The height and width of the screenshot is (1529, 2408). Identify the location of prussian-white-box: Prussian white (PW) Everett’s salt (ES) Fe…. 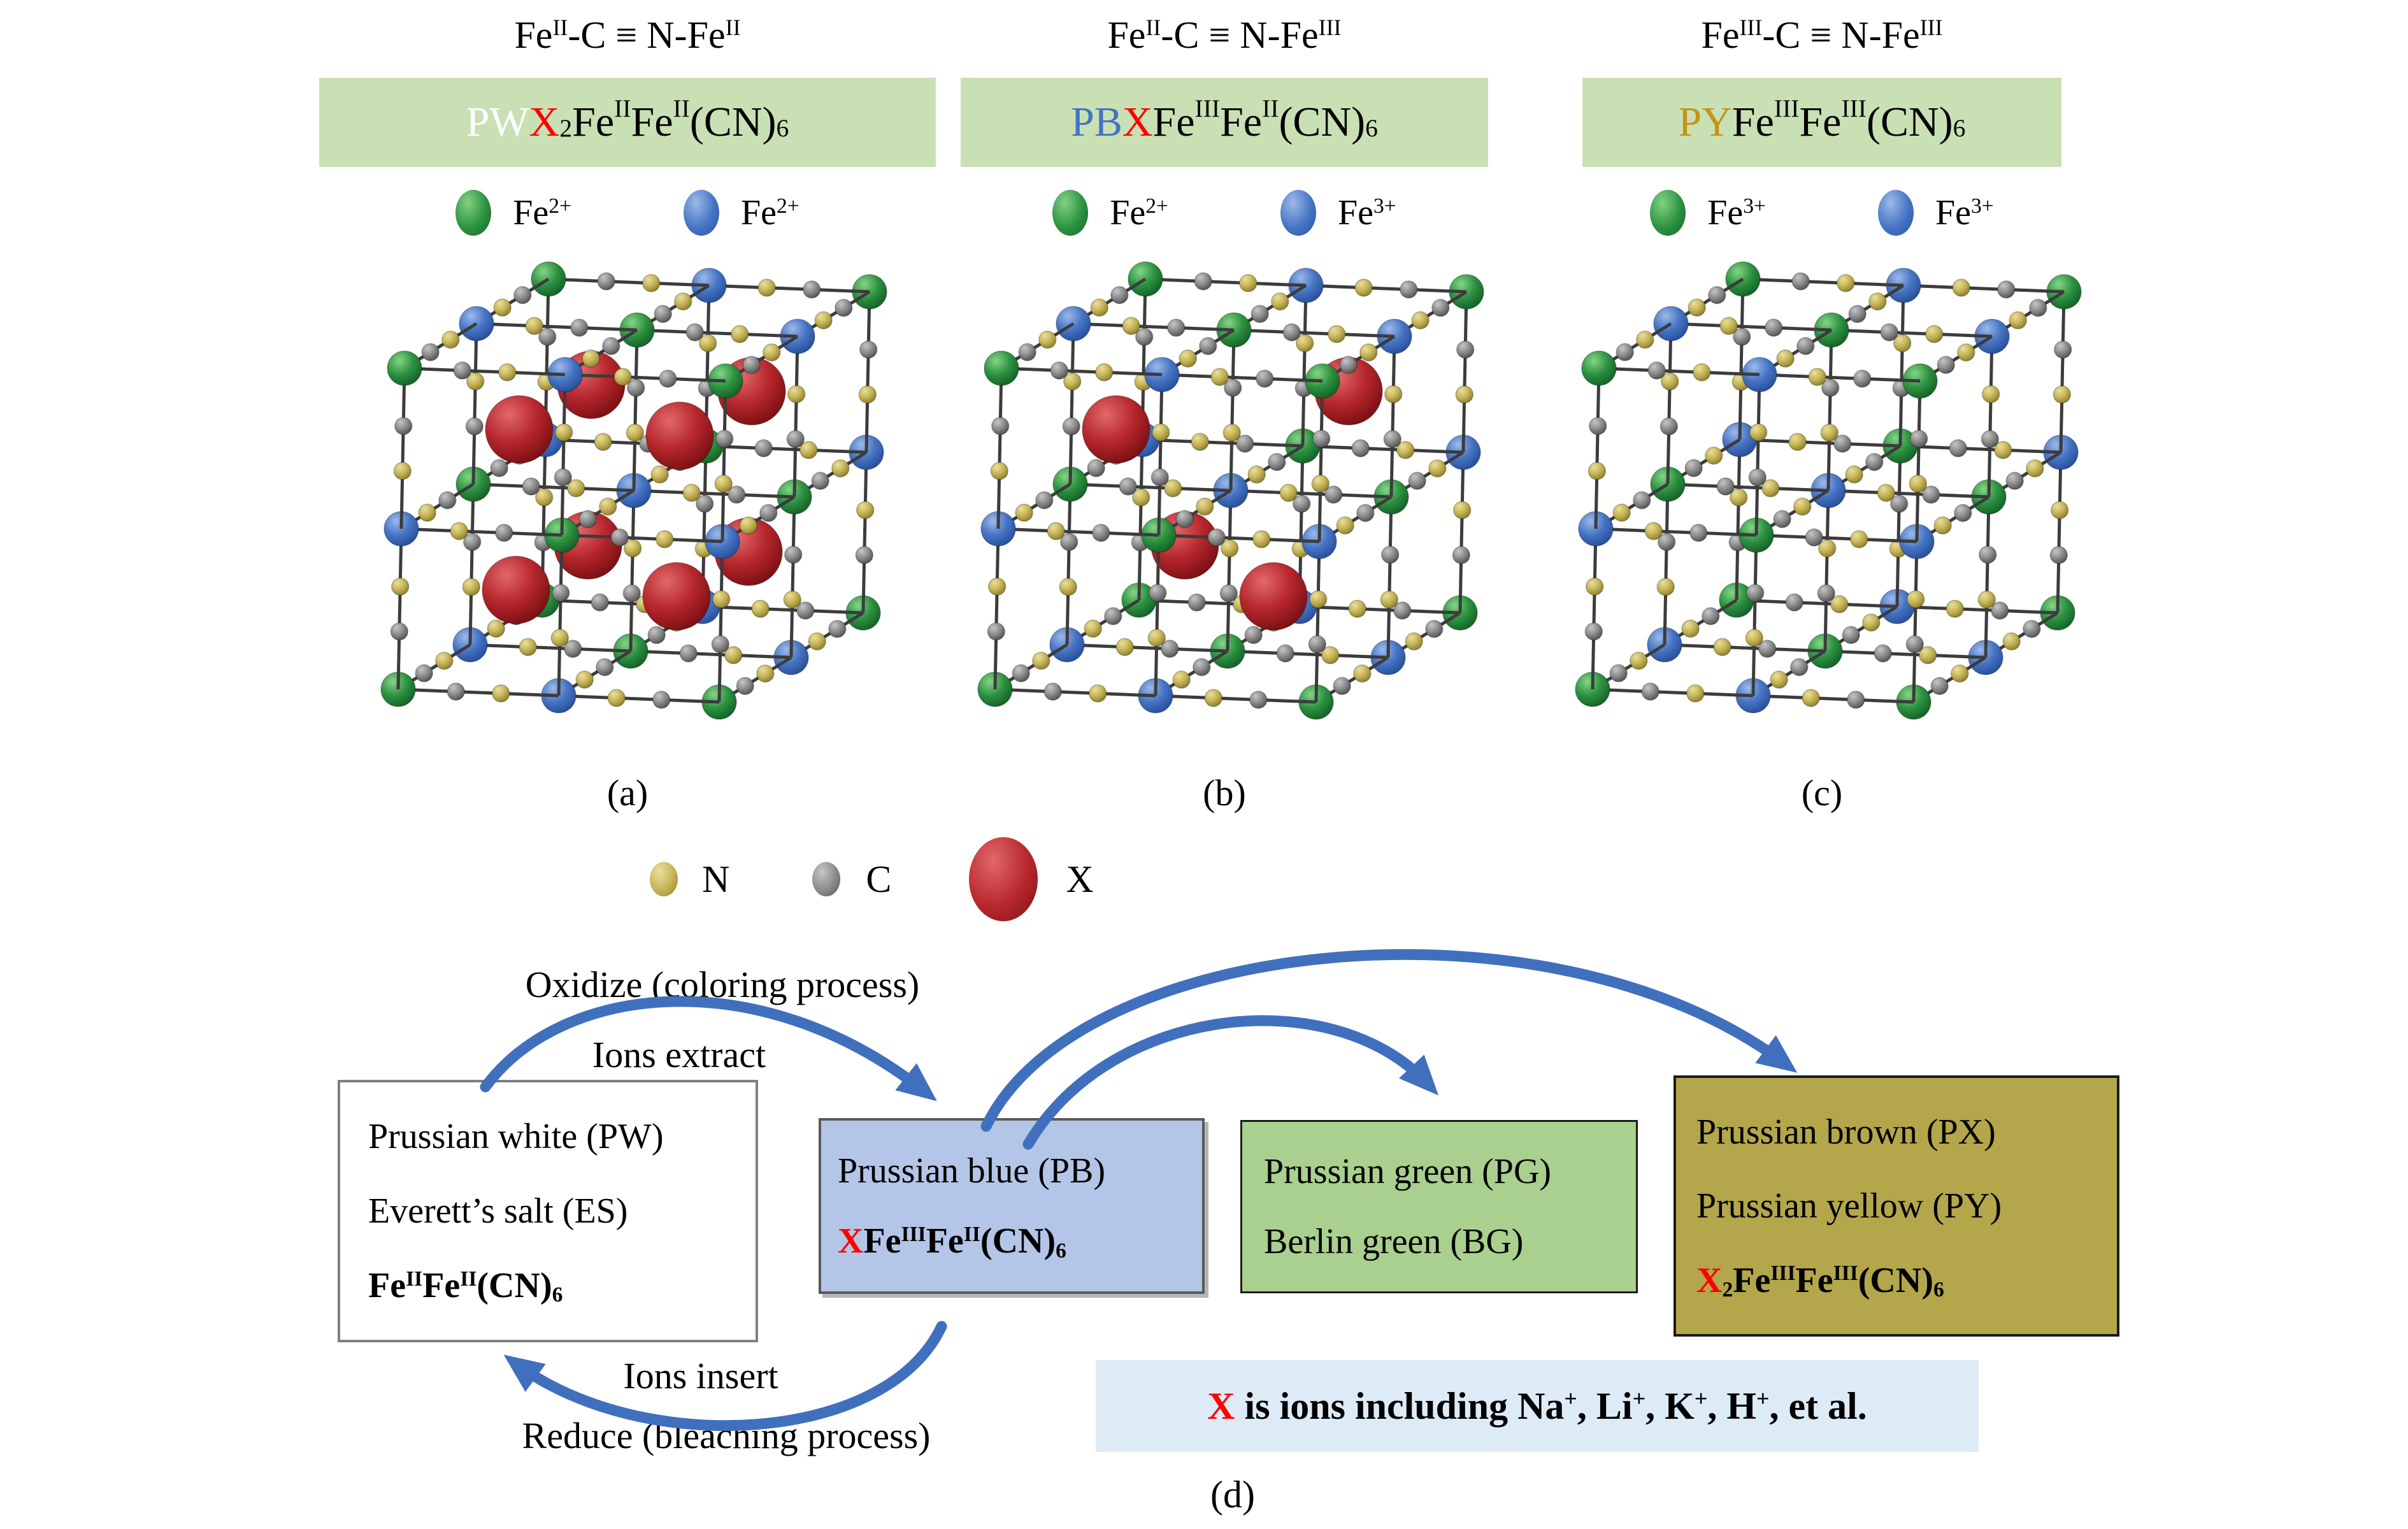
(548, 1211).